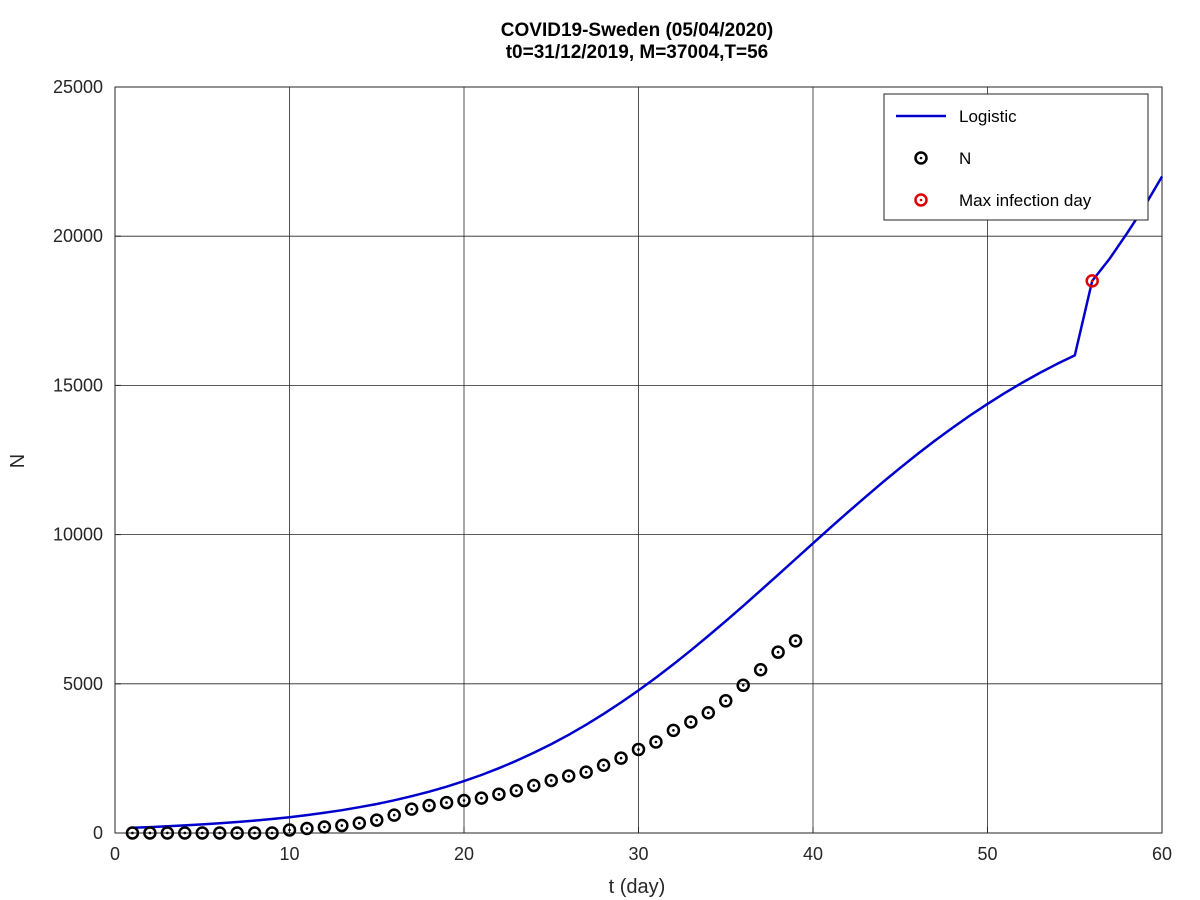  What do you see at coordinates (1162, 854) in the screenshot?
I see `x-tick-label: 60` at bounding box center [1162, 854].